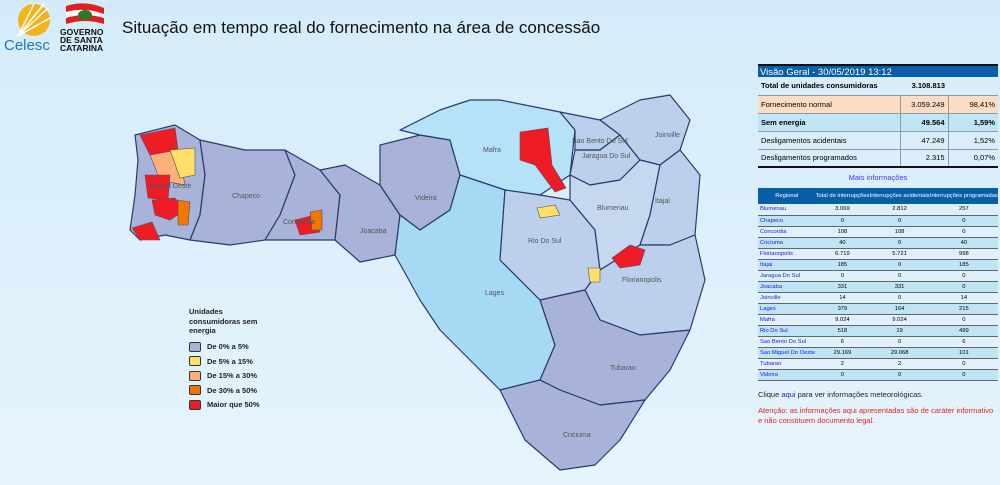  What do you see at coordinates (787, 353) in the screenshot?
I see `regional-link: Sao Miguel Do Oeste` at bounding box center [787, 353].